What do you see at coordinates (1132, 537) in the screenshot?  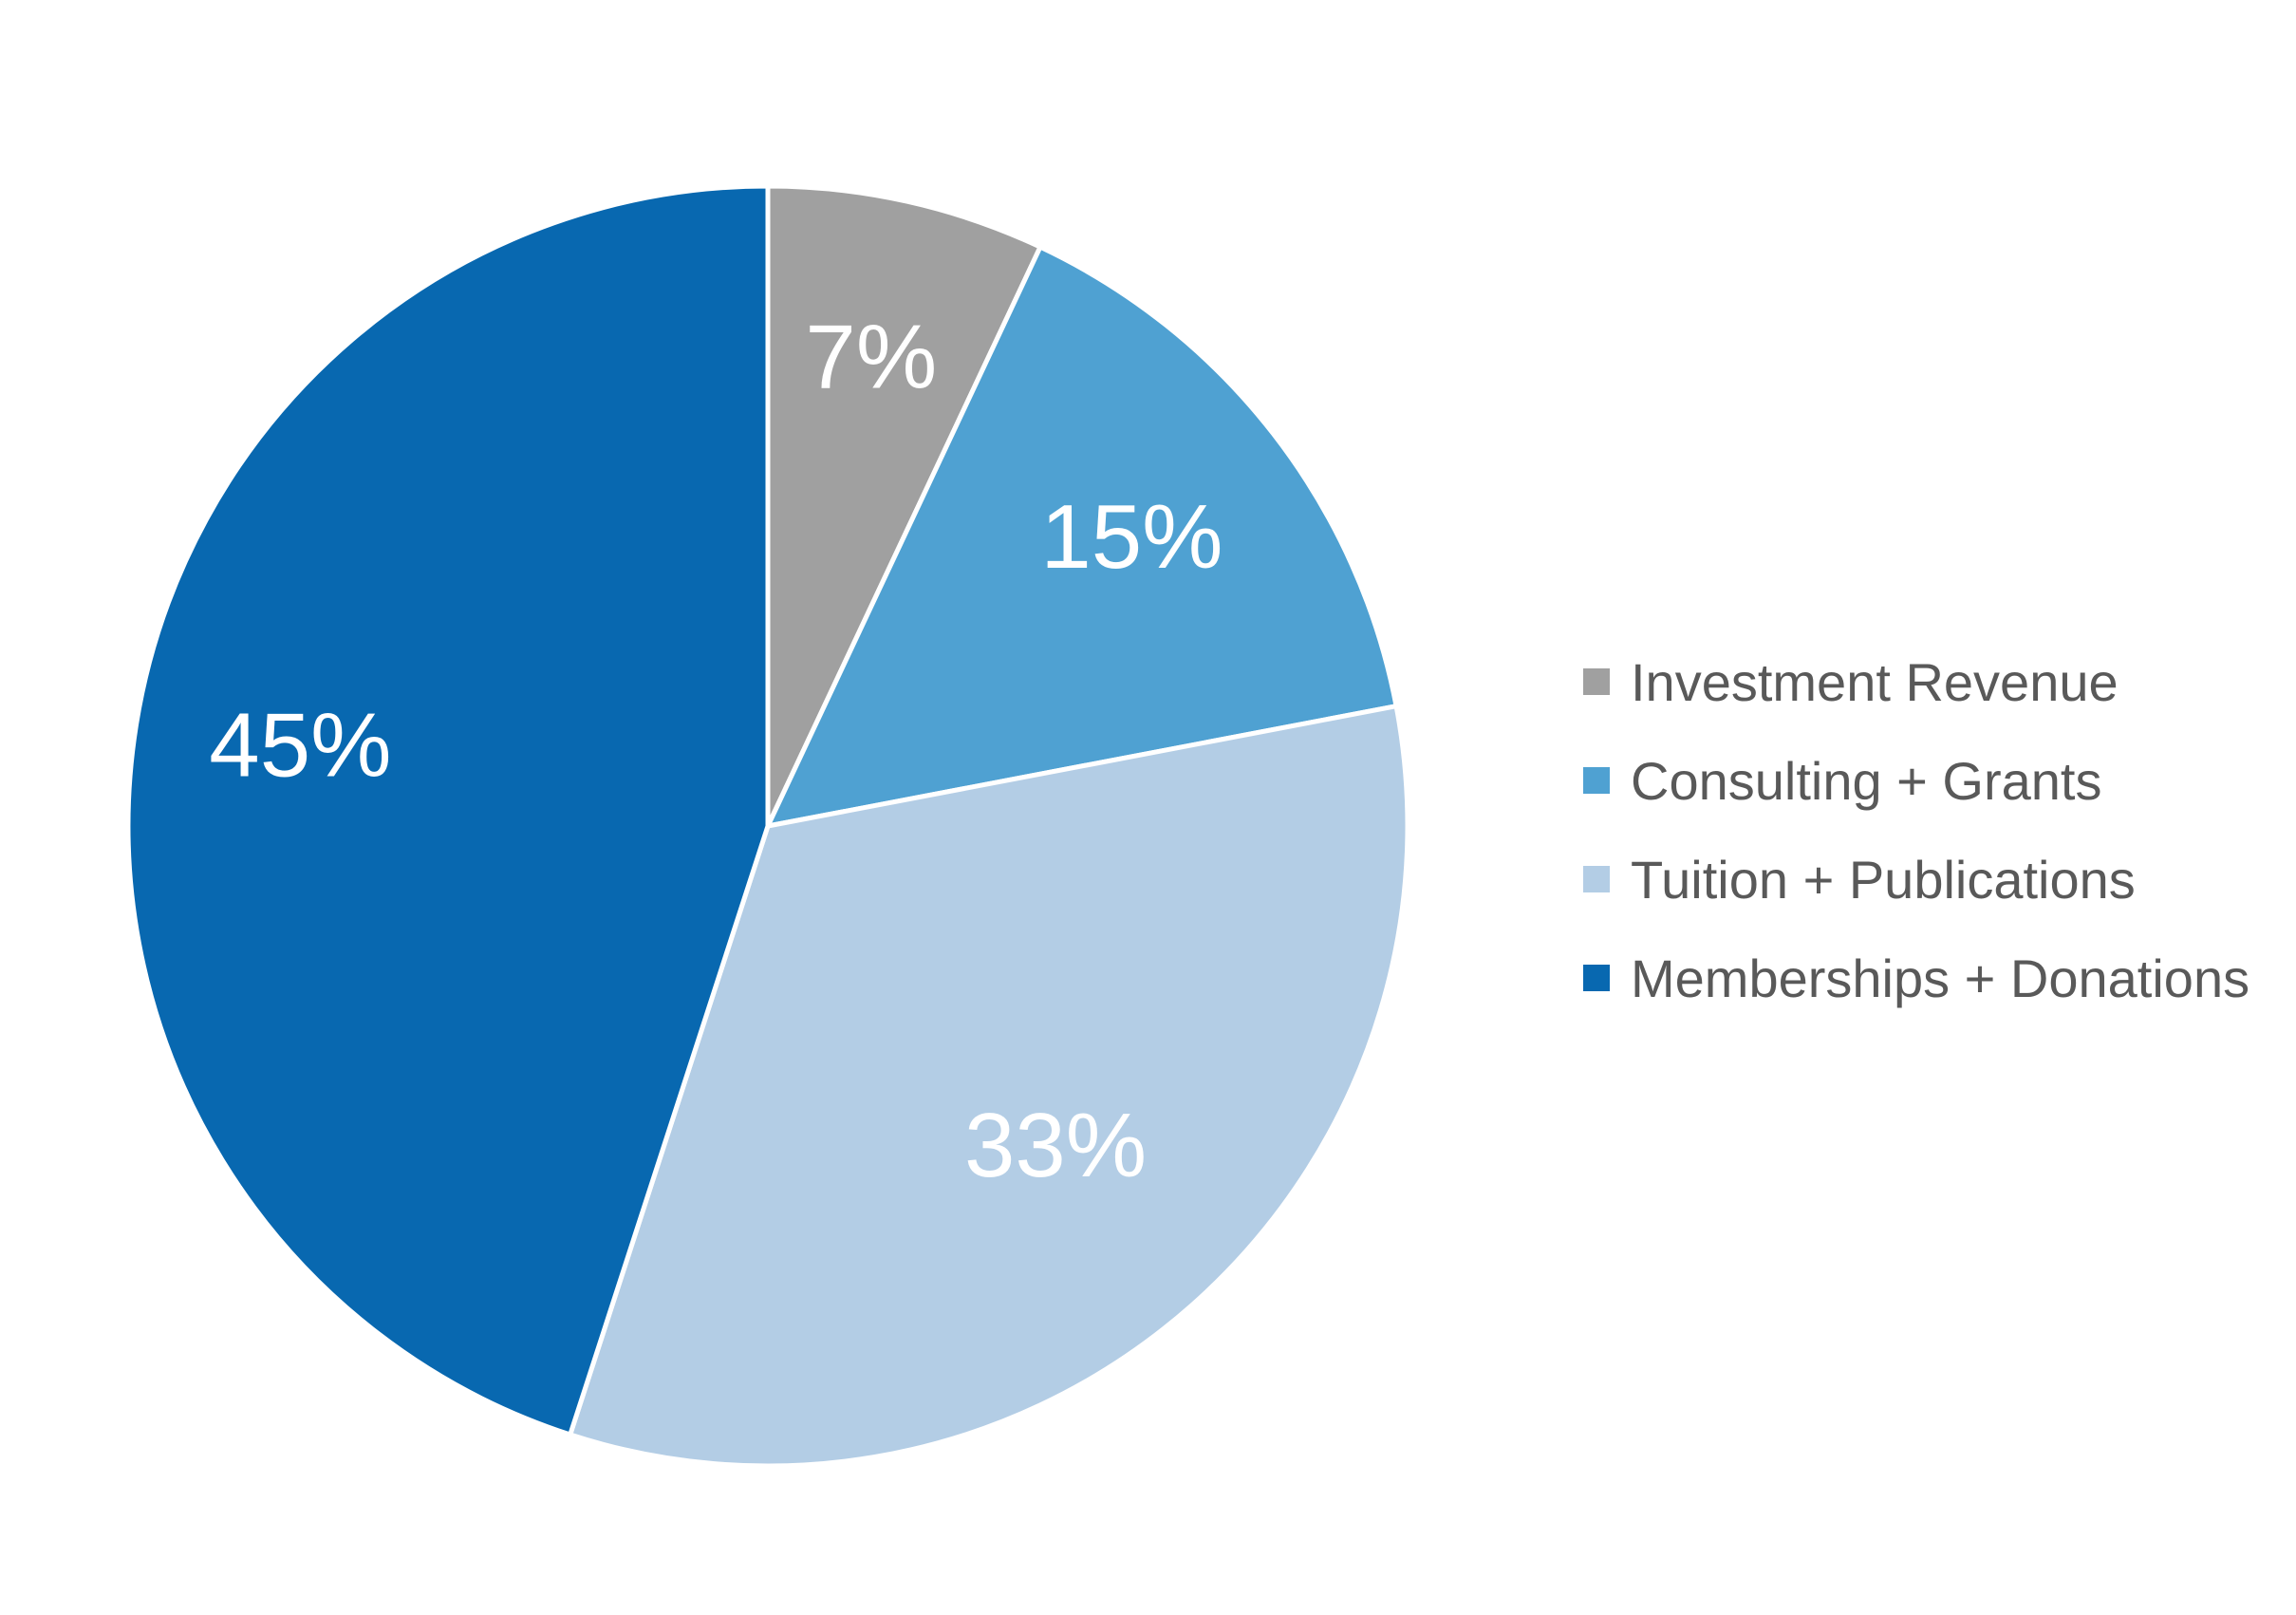 I see `data-label-consulting-grants: 15%` at bounding box center [1132, 537].